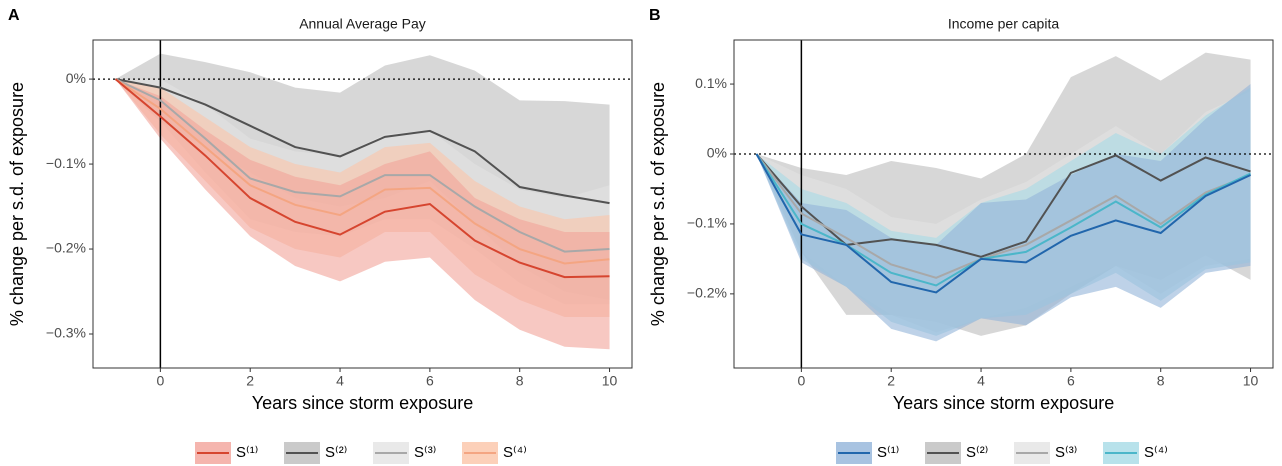 The image size is (1282, 466). I want to click on y-tick-label: −0.3%, so click(66, 333).